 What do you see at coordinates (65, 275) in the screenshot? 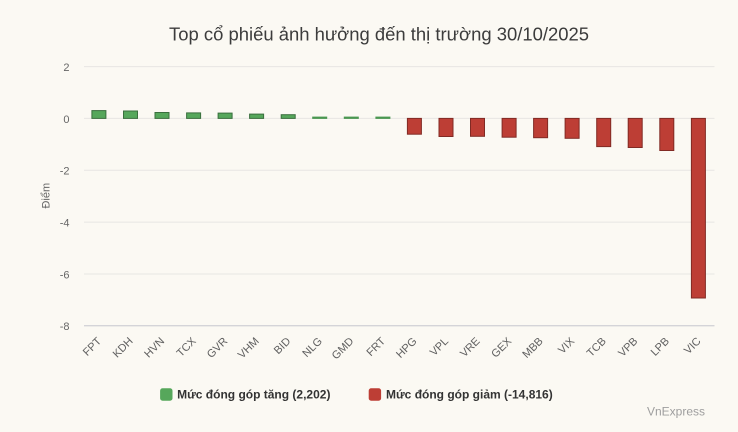
I see `svg-text: -6` at bounding box center [65, 275].